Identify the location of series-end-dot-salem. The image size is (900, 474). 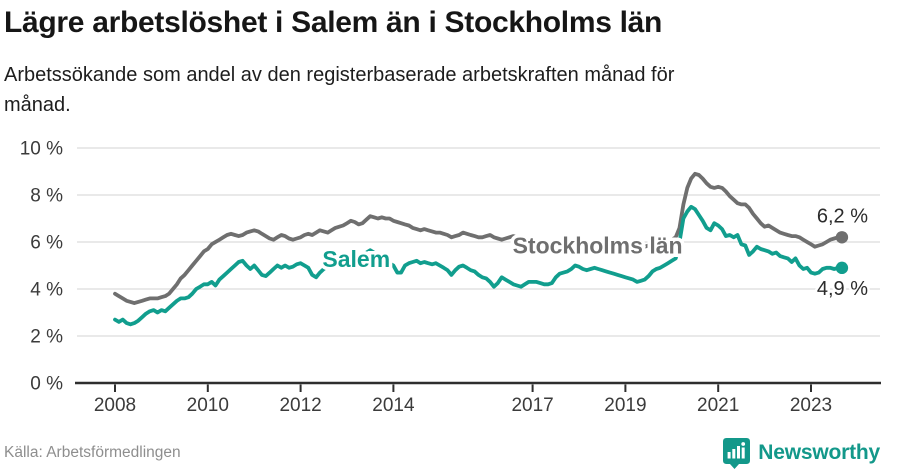
(842, 268).